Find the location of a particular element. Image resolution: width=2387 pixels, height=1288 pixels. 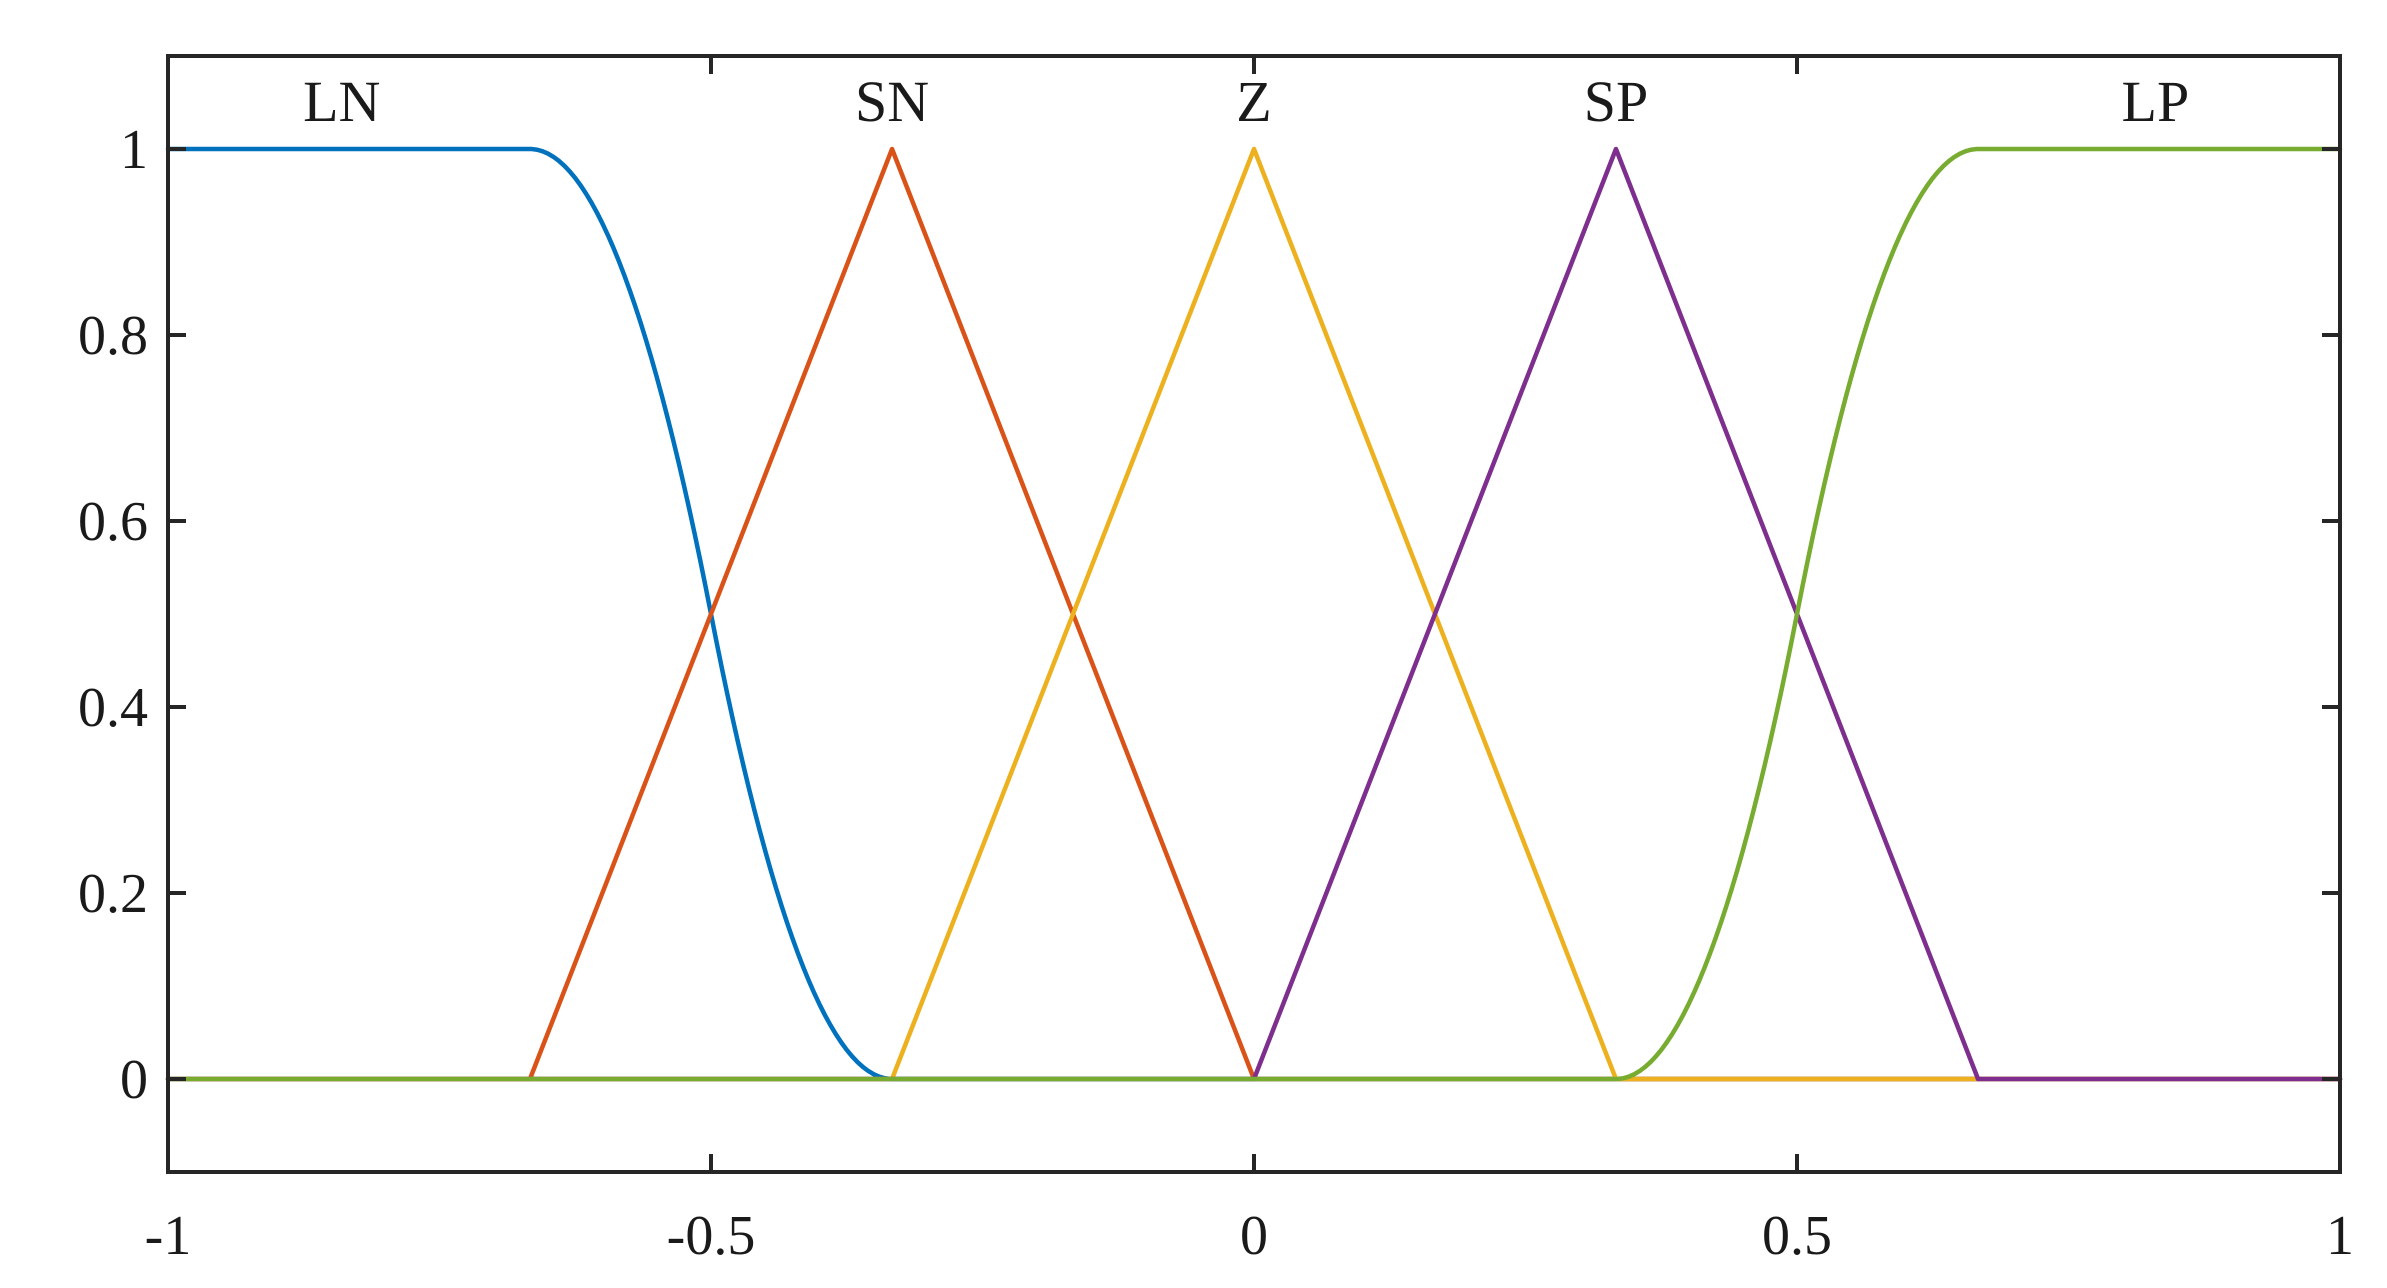

series-label-z: Z is located at coordinates (1253, 101).